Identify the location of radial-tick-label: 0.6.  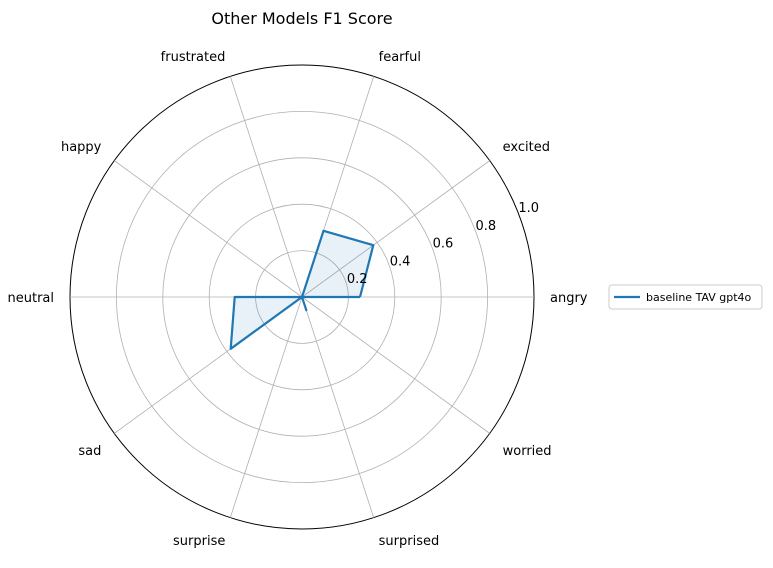
(443, 244).